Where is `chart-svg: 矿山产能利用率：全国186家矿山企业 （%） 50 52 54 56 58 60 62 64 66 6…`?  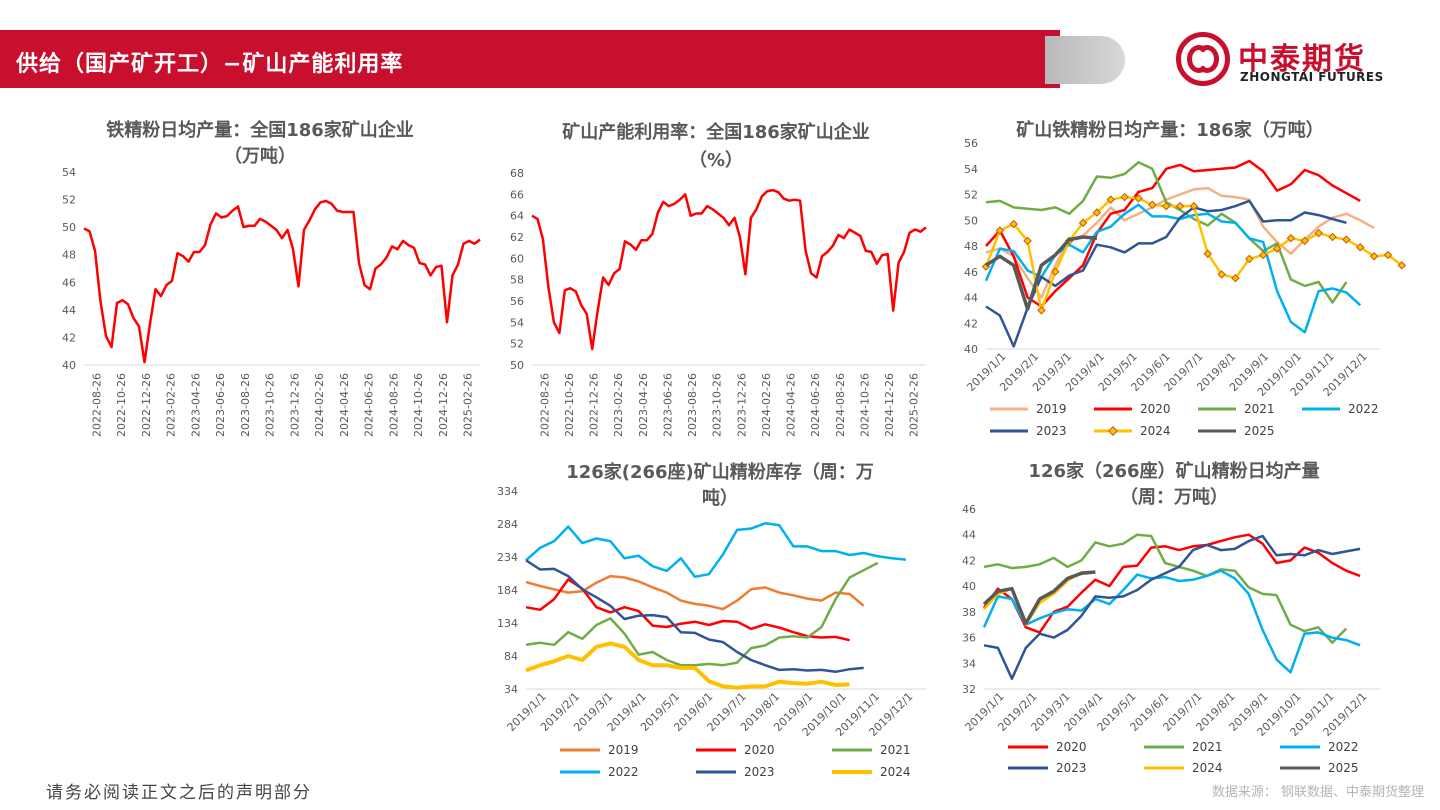 chart-svg: 矿山产能利用率：全国186家矿山企业 （%） 50 52 54 56 58 60 62 64 66 6… is located at coordinates (718, 279).